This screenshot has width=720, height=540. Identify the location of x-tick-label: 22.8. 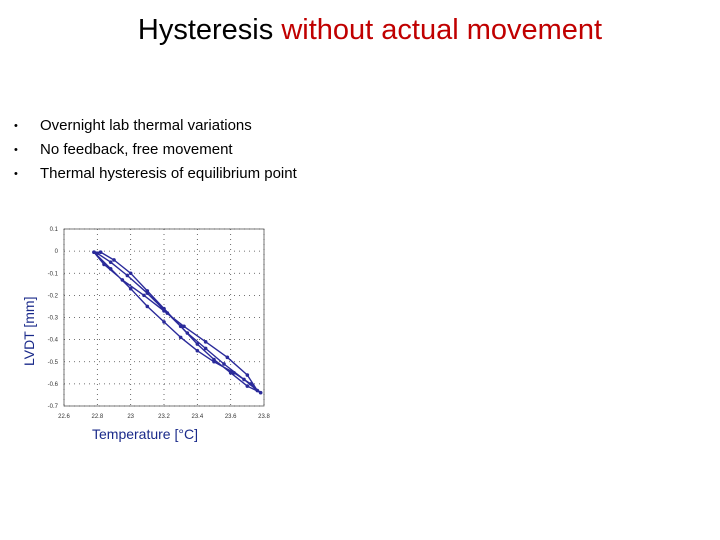
(97, 417).